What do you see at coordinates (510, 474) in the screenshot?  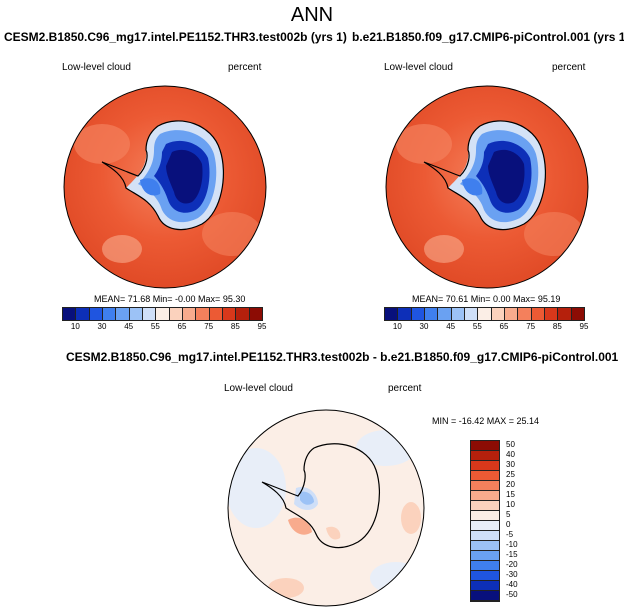 I see `colorbar-label: 25` at bounding box center [510, 474].